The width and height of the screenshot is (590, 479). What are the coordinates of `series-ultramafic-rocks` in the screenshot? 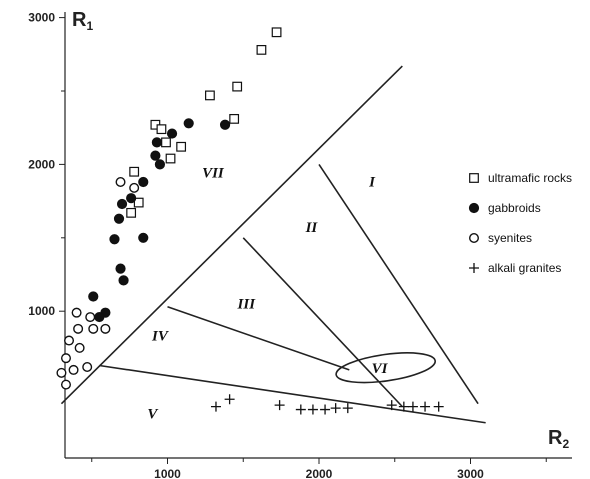 It's located at (204, 122).